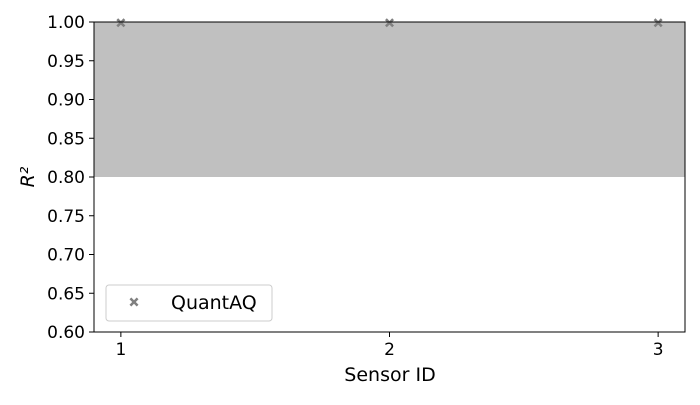 The image size is (700, 405). Describe the element at coordinates (214, 303) in the screenshot. I see `legend-label-quantaq: QuantAQ` at that location.